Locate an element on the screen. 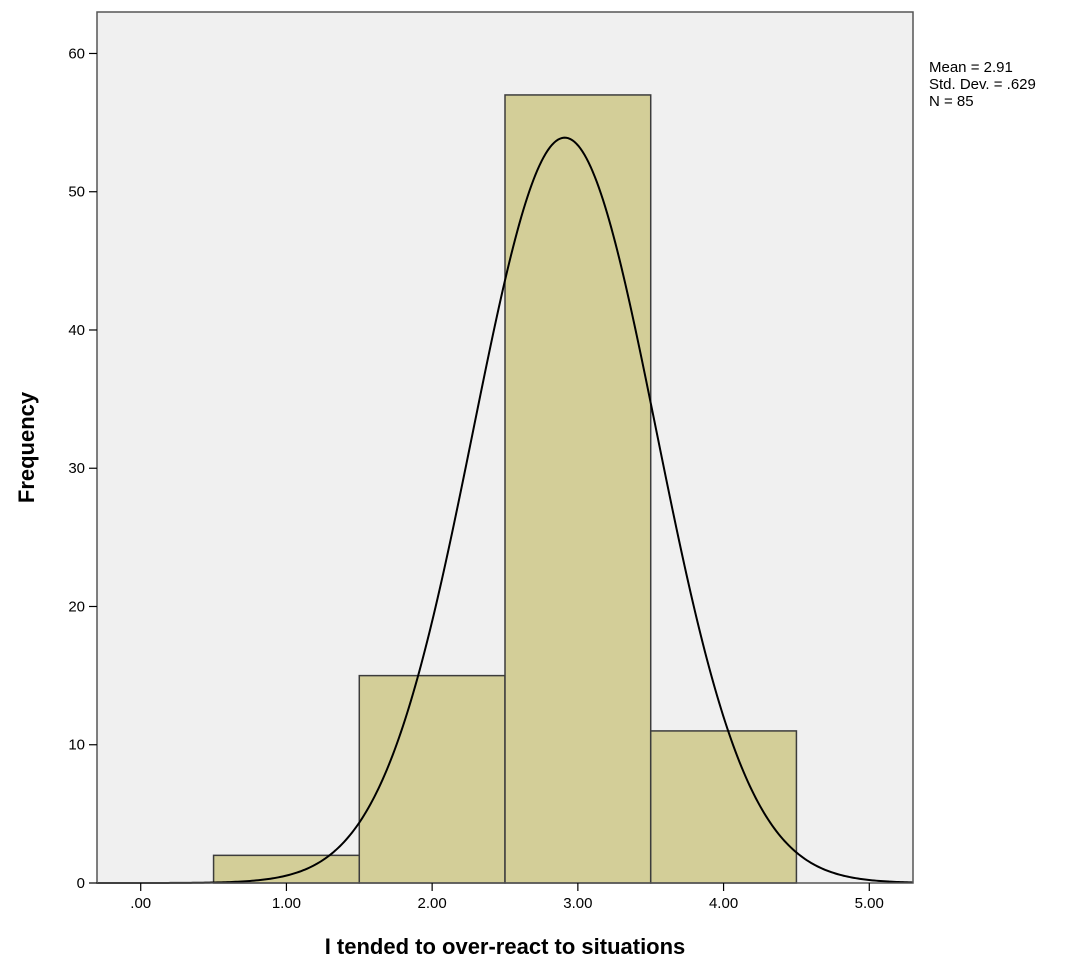 This screenshot has height=975, width=1087. y-tick-label-0: 0 is located at coordinates (81, 883).